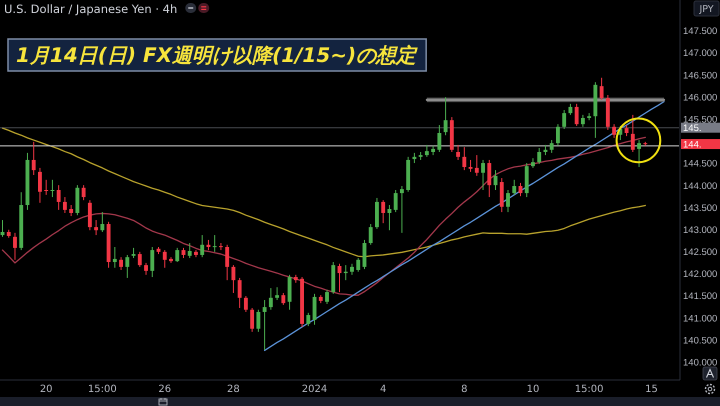 Image resolution: width=720 pixels, height=406 pixels. Describe the element at coordinates (692, 128) in the screenshot. I see `ref-line-label: 145.` at that location.